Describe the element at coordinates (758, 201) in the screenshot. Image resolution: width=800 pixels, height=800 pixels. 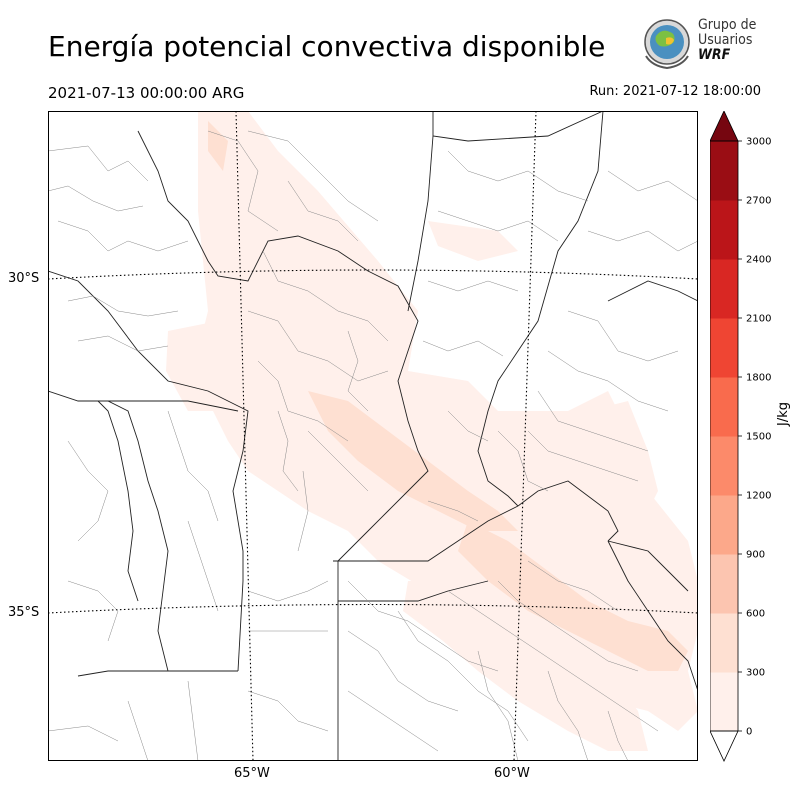
I see `colorbar-tick-label: 2700` at that location.